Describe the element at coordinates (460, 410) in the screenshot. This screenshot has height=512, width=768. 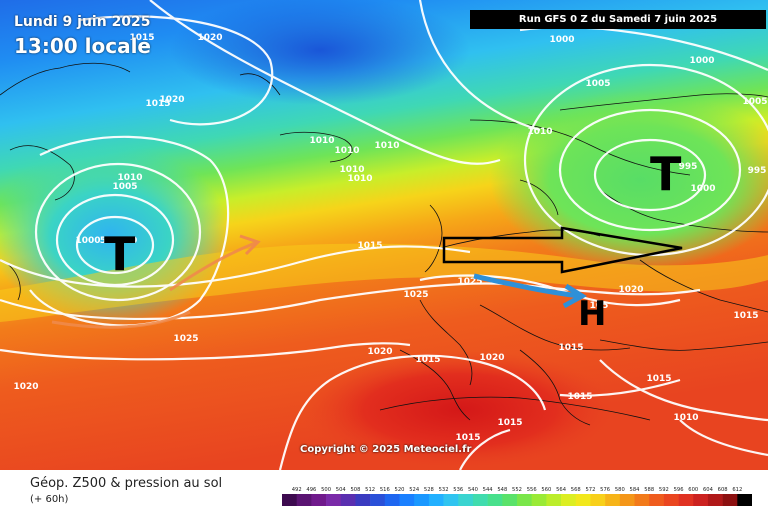
I see `ridge-south` at that location.